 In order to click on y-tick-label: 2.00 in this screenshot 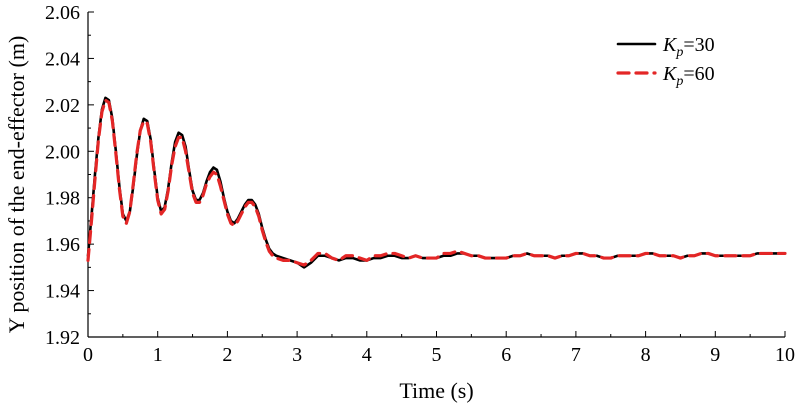, I will do `click(62, 152)`.